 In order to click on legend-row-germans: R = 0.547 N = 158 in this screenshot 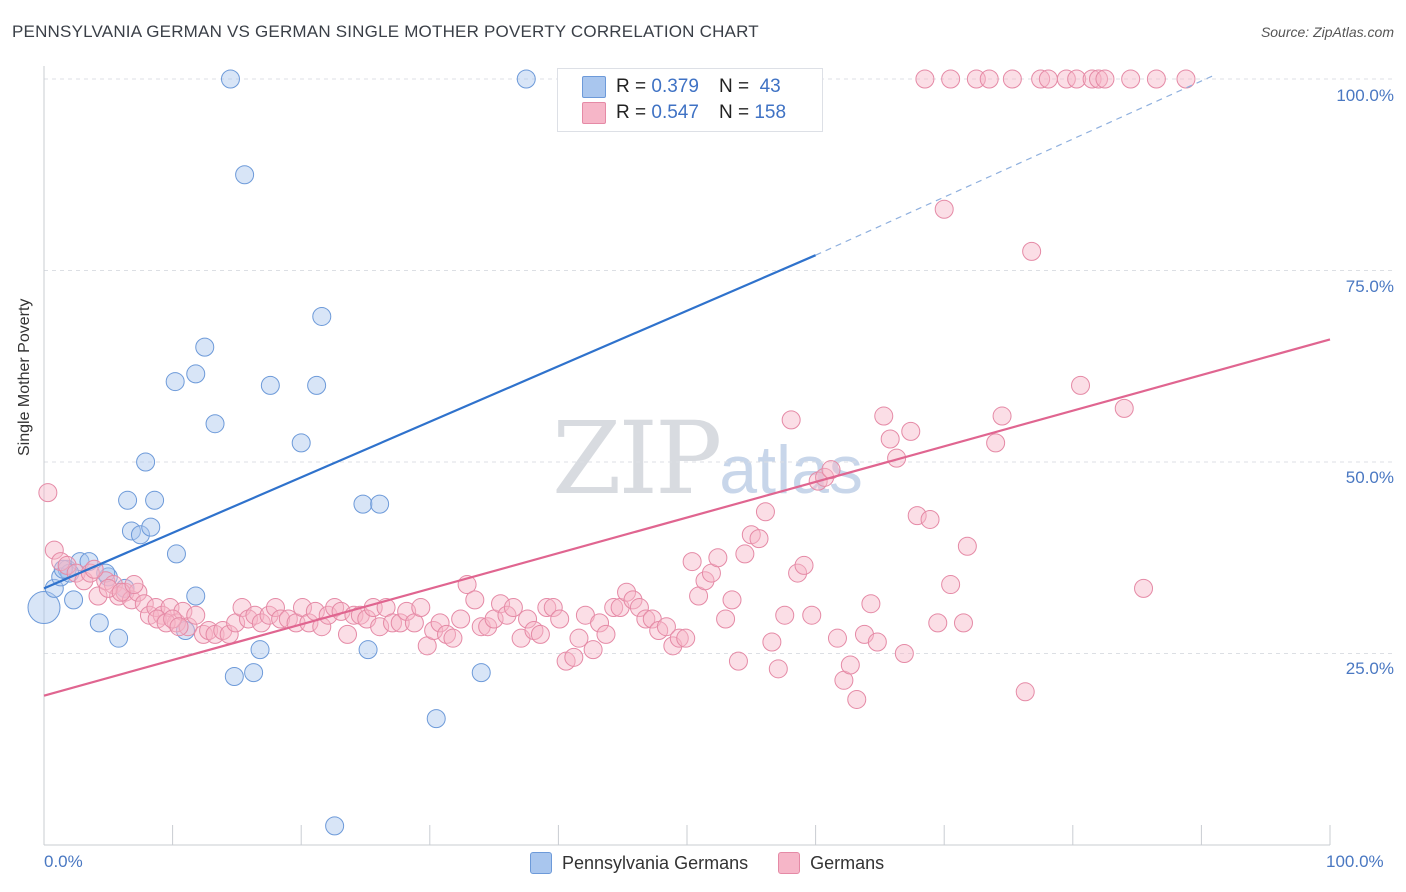, I will do `click(684, 113)`.